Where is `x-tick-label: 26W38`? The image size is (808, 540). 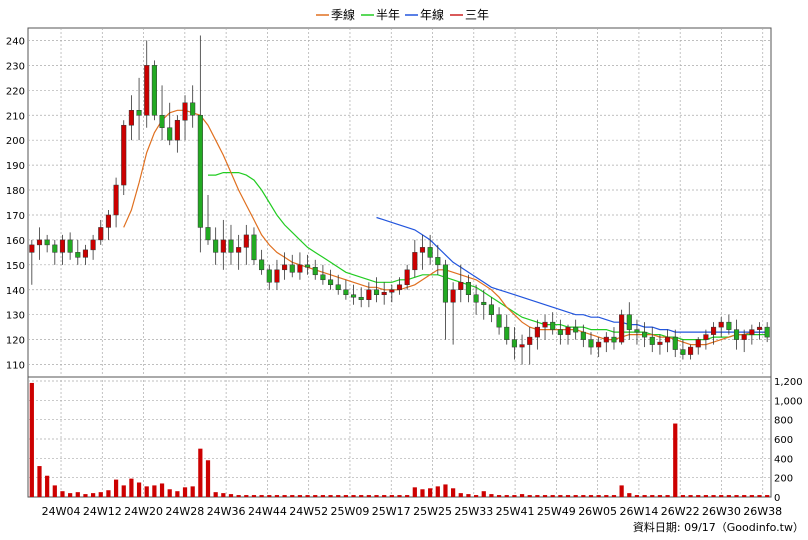
x-tick-label: 26W38 is located at coordinates (762, 511).